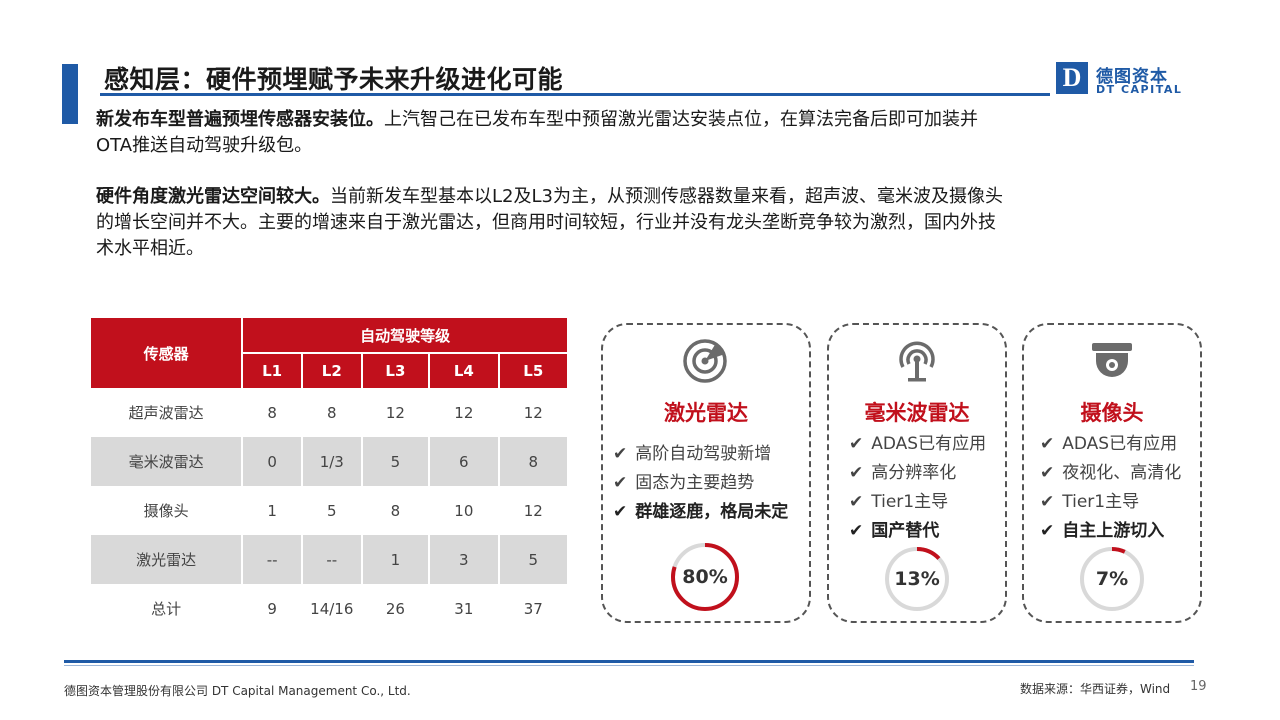 This screenshot has height=720, width=1280. I want to click on bullet-text: 固态为主要趋势, so click(695, 483).